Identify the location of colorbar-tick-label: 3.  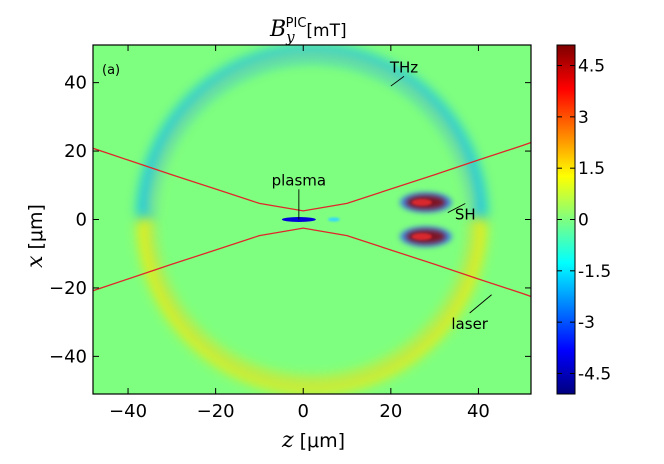
(583, 118).